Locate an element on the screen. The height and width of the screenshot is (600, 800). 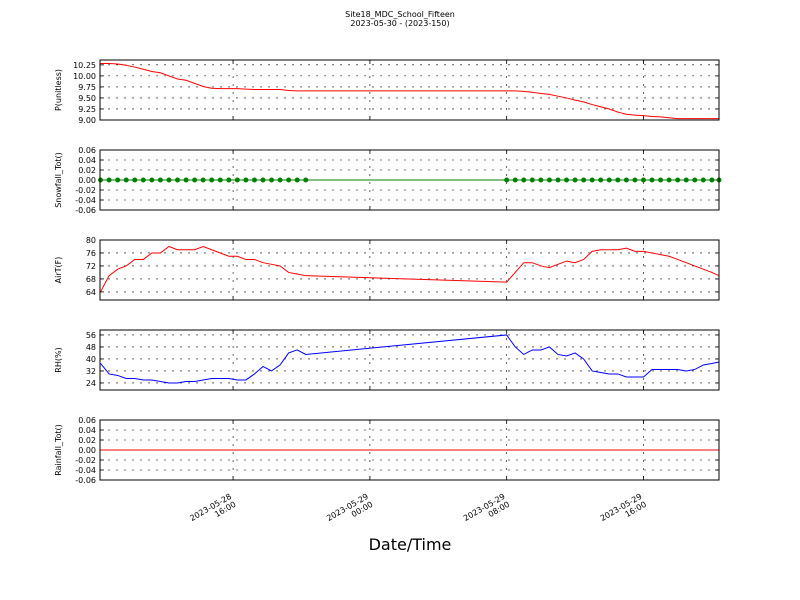
y-tick-label: 56 is located at coordinates (91, 335).